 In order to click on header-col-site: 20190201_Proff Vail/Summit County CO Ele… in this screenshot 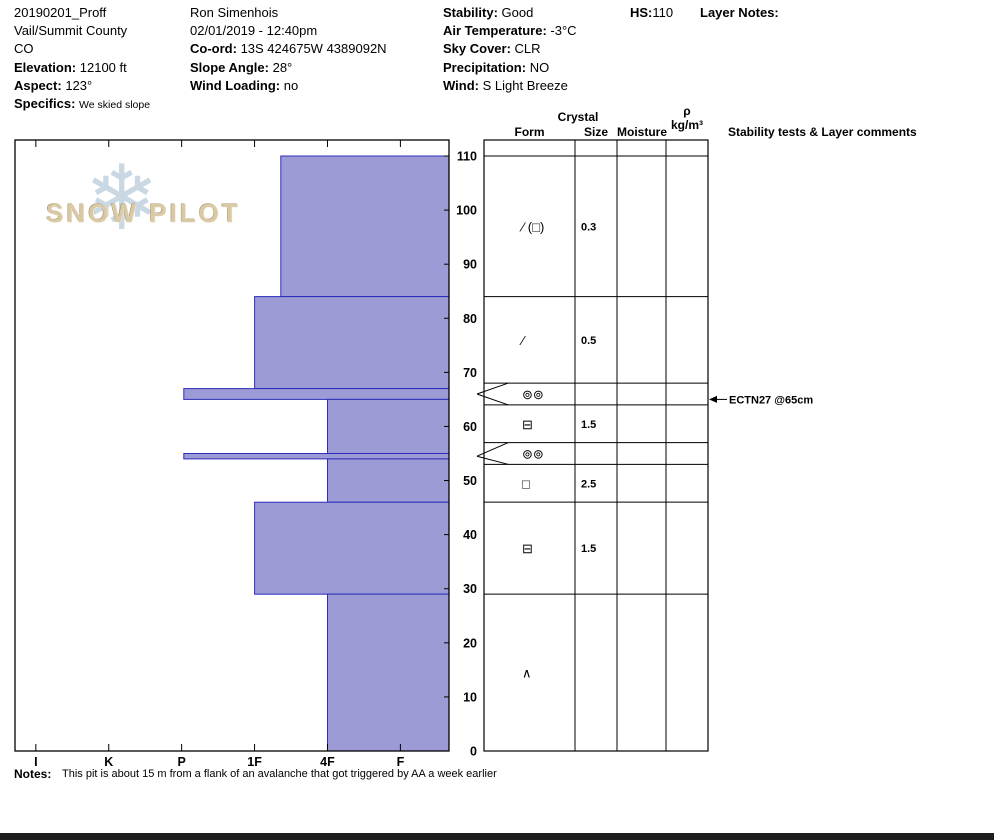, I will do `click(82, 59)`.